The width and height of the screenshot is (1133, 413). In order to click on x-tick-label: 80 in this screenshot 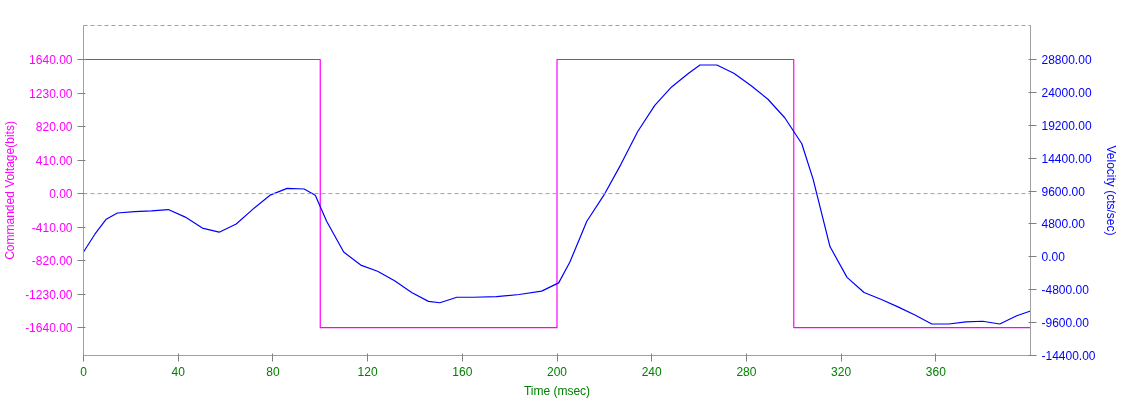, I will do `click(273, 371)`.